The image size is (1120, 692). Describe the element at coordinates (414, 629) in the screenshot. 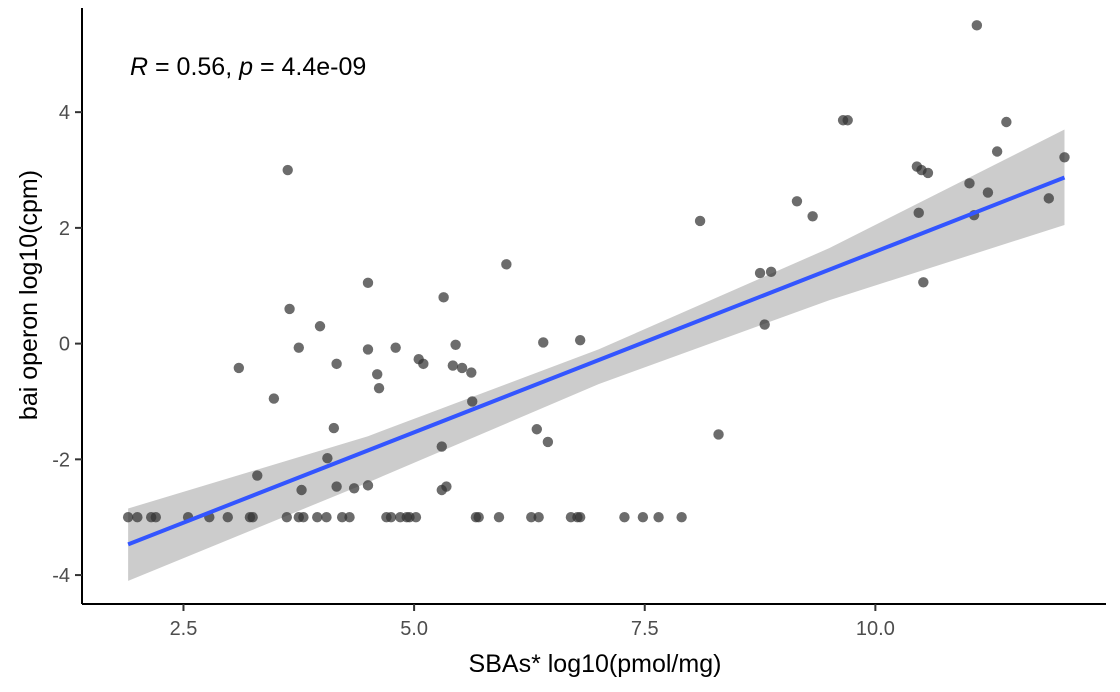

I see `x-tick-label: 5.0` at that location.